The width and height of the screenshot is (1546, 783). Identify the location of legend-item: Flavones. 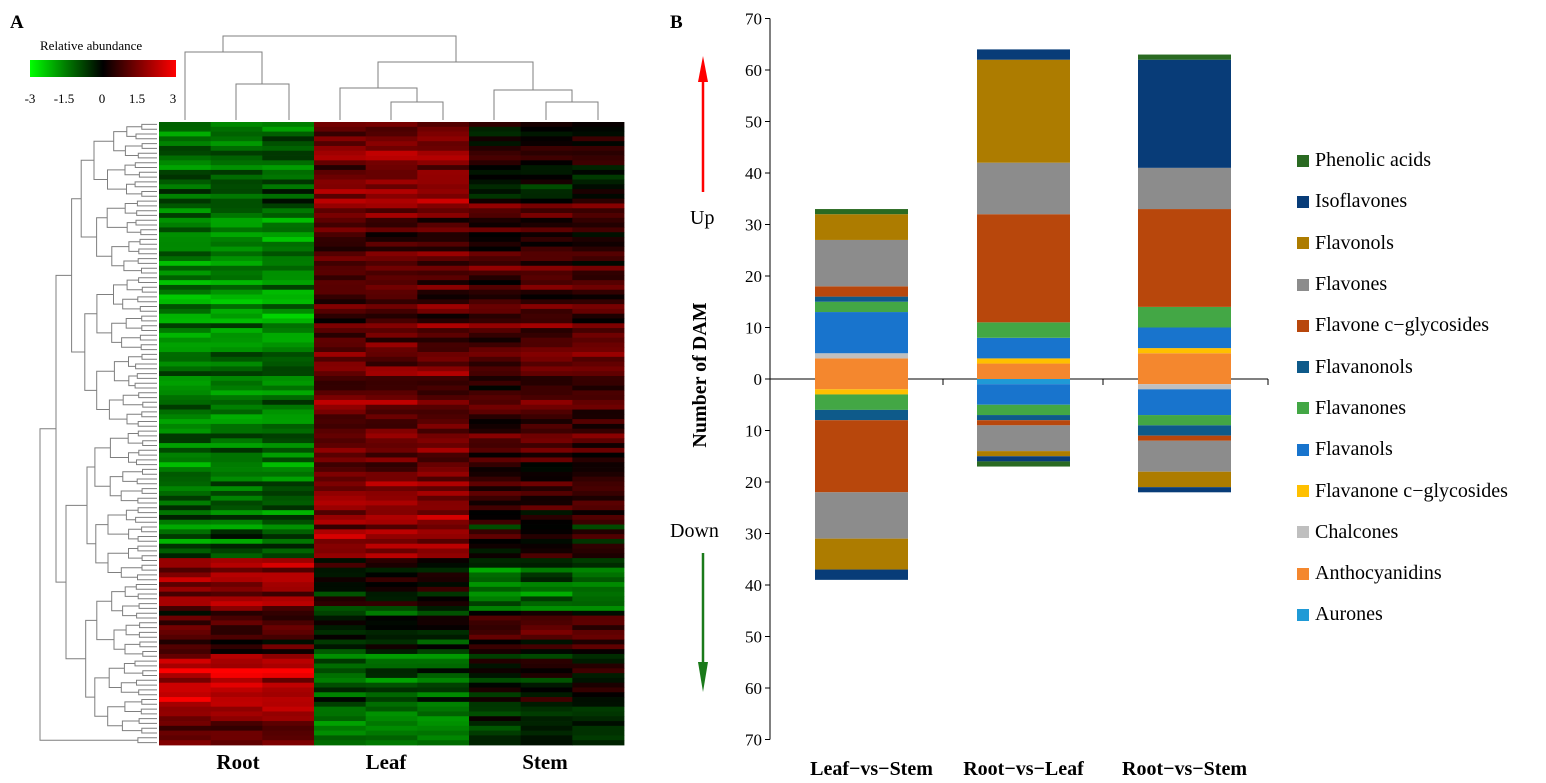
(1402, 284).